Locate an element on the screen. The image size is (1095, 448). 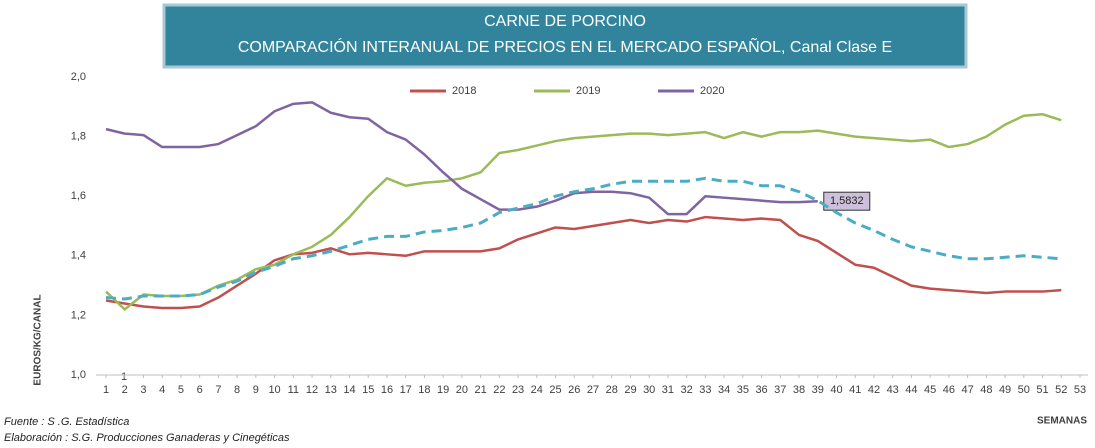
chart-title: CARNE DE PORCINO is located at coordinates (565, 21).